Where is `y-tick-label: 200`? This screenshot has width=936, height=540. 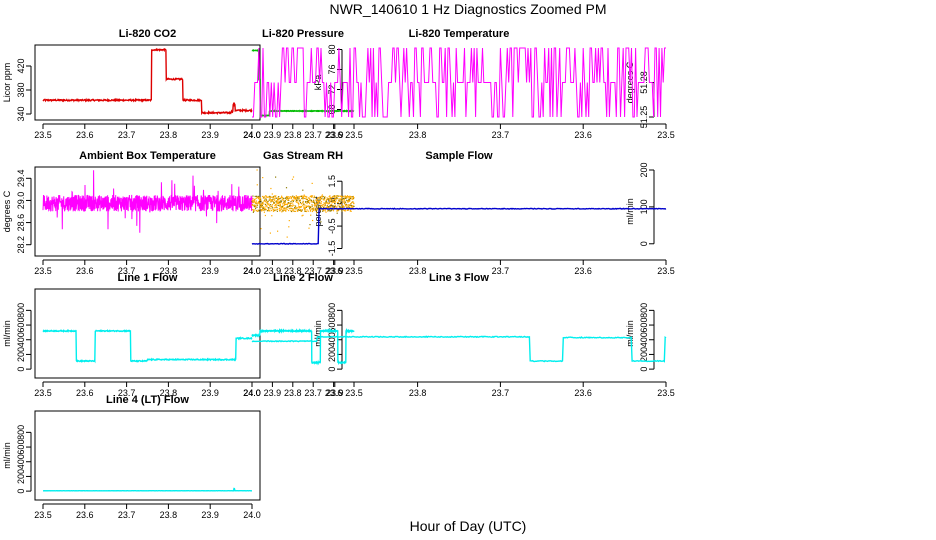
y-tick-label: 200 is located at coordinates (644, 169).